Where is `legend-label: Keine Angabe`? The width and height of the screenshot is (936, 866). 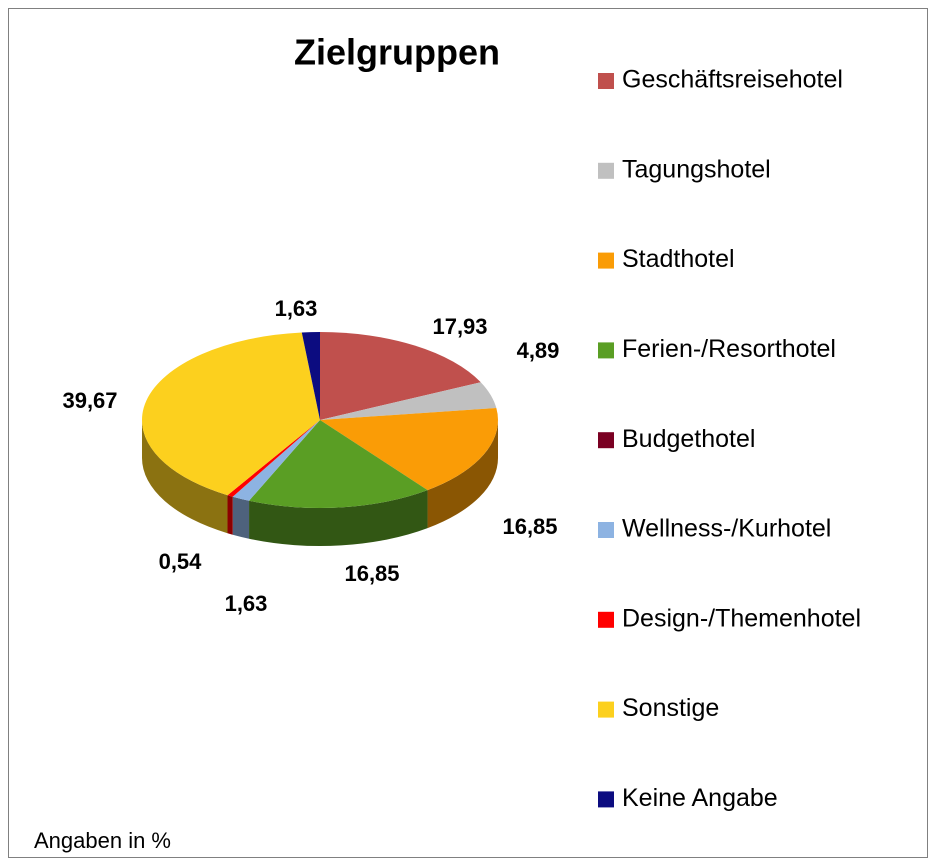
legend-label: Keine Angabe is located at coordinates (700, 798).